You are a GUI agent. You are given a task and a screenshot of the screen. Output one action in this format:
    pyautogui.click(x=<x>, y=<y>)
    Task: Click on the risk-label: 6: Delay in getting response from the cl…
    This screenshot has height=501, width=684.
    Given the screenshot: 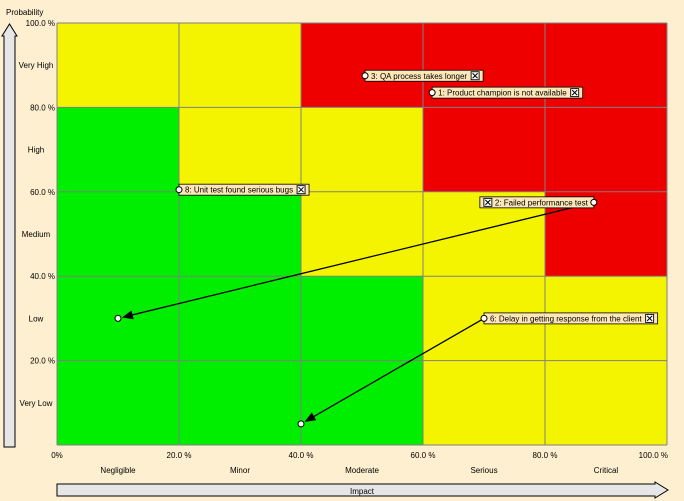 What is the action you would take?
    pyautogui.click(x=566, y=318)
    